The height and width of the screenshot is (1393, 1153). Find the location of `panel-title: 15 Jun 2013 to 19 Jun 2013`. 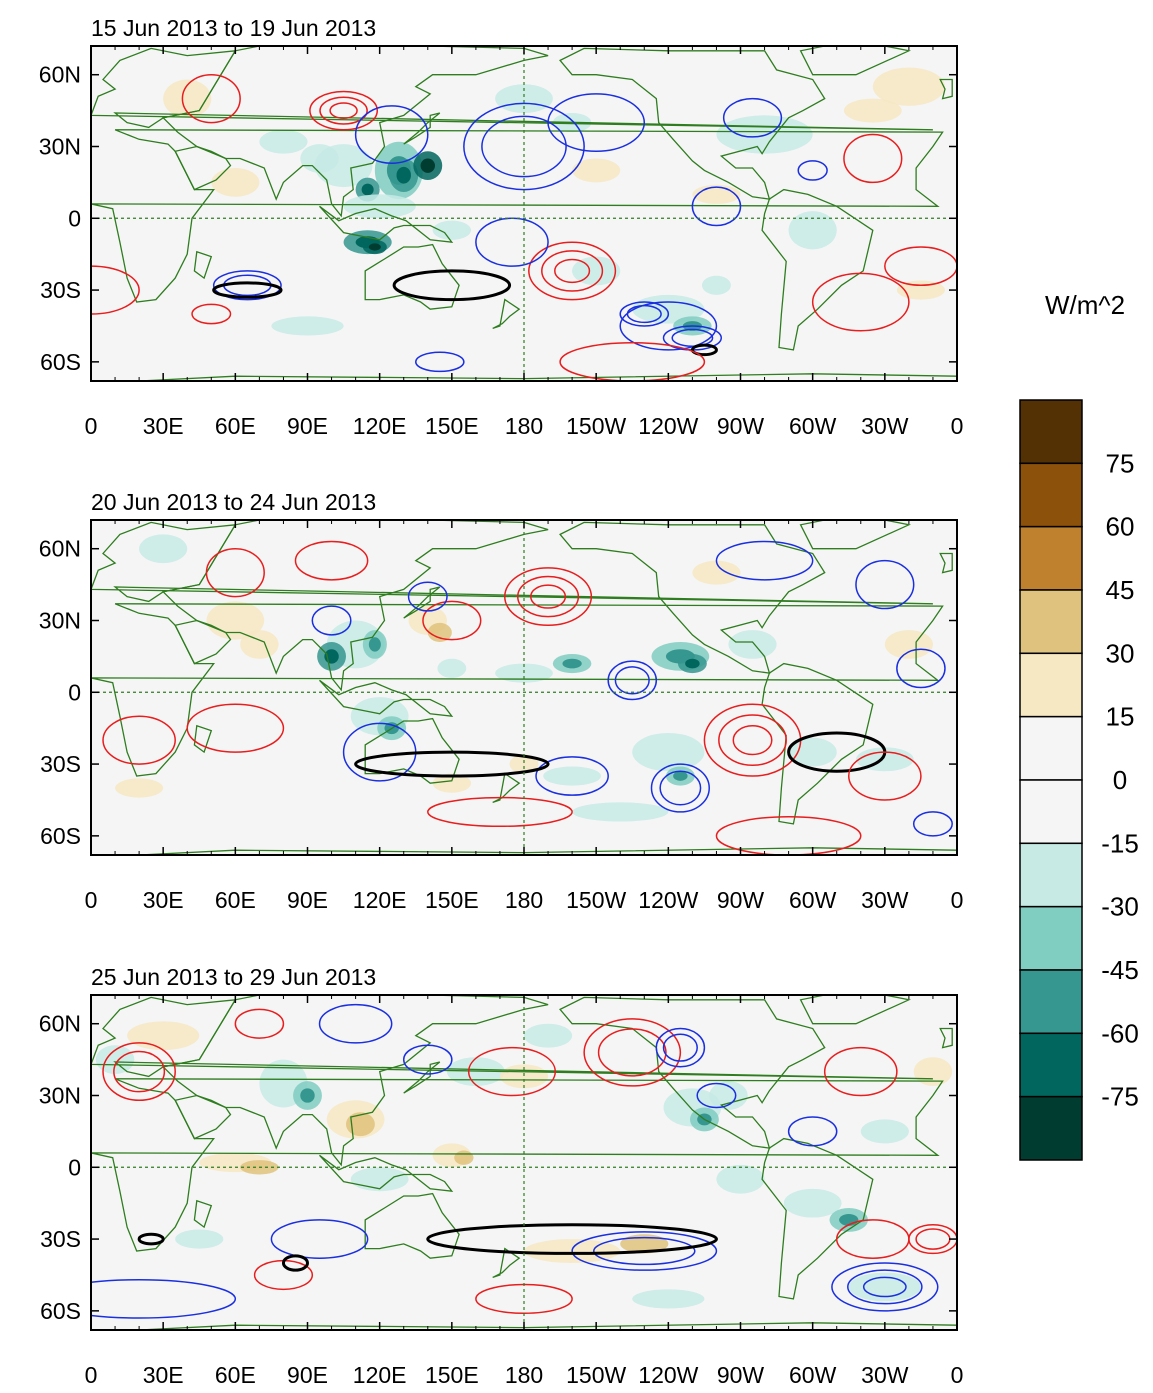

panel-title: 15 Jun 2013 to 19 Jun 2013 is located at coordinates (233, 28).